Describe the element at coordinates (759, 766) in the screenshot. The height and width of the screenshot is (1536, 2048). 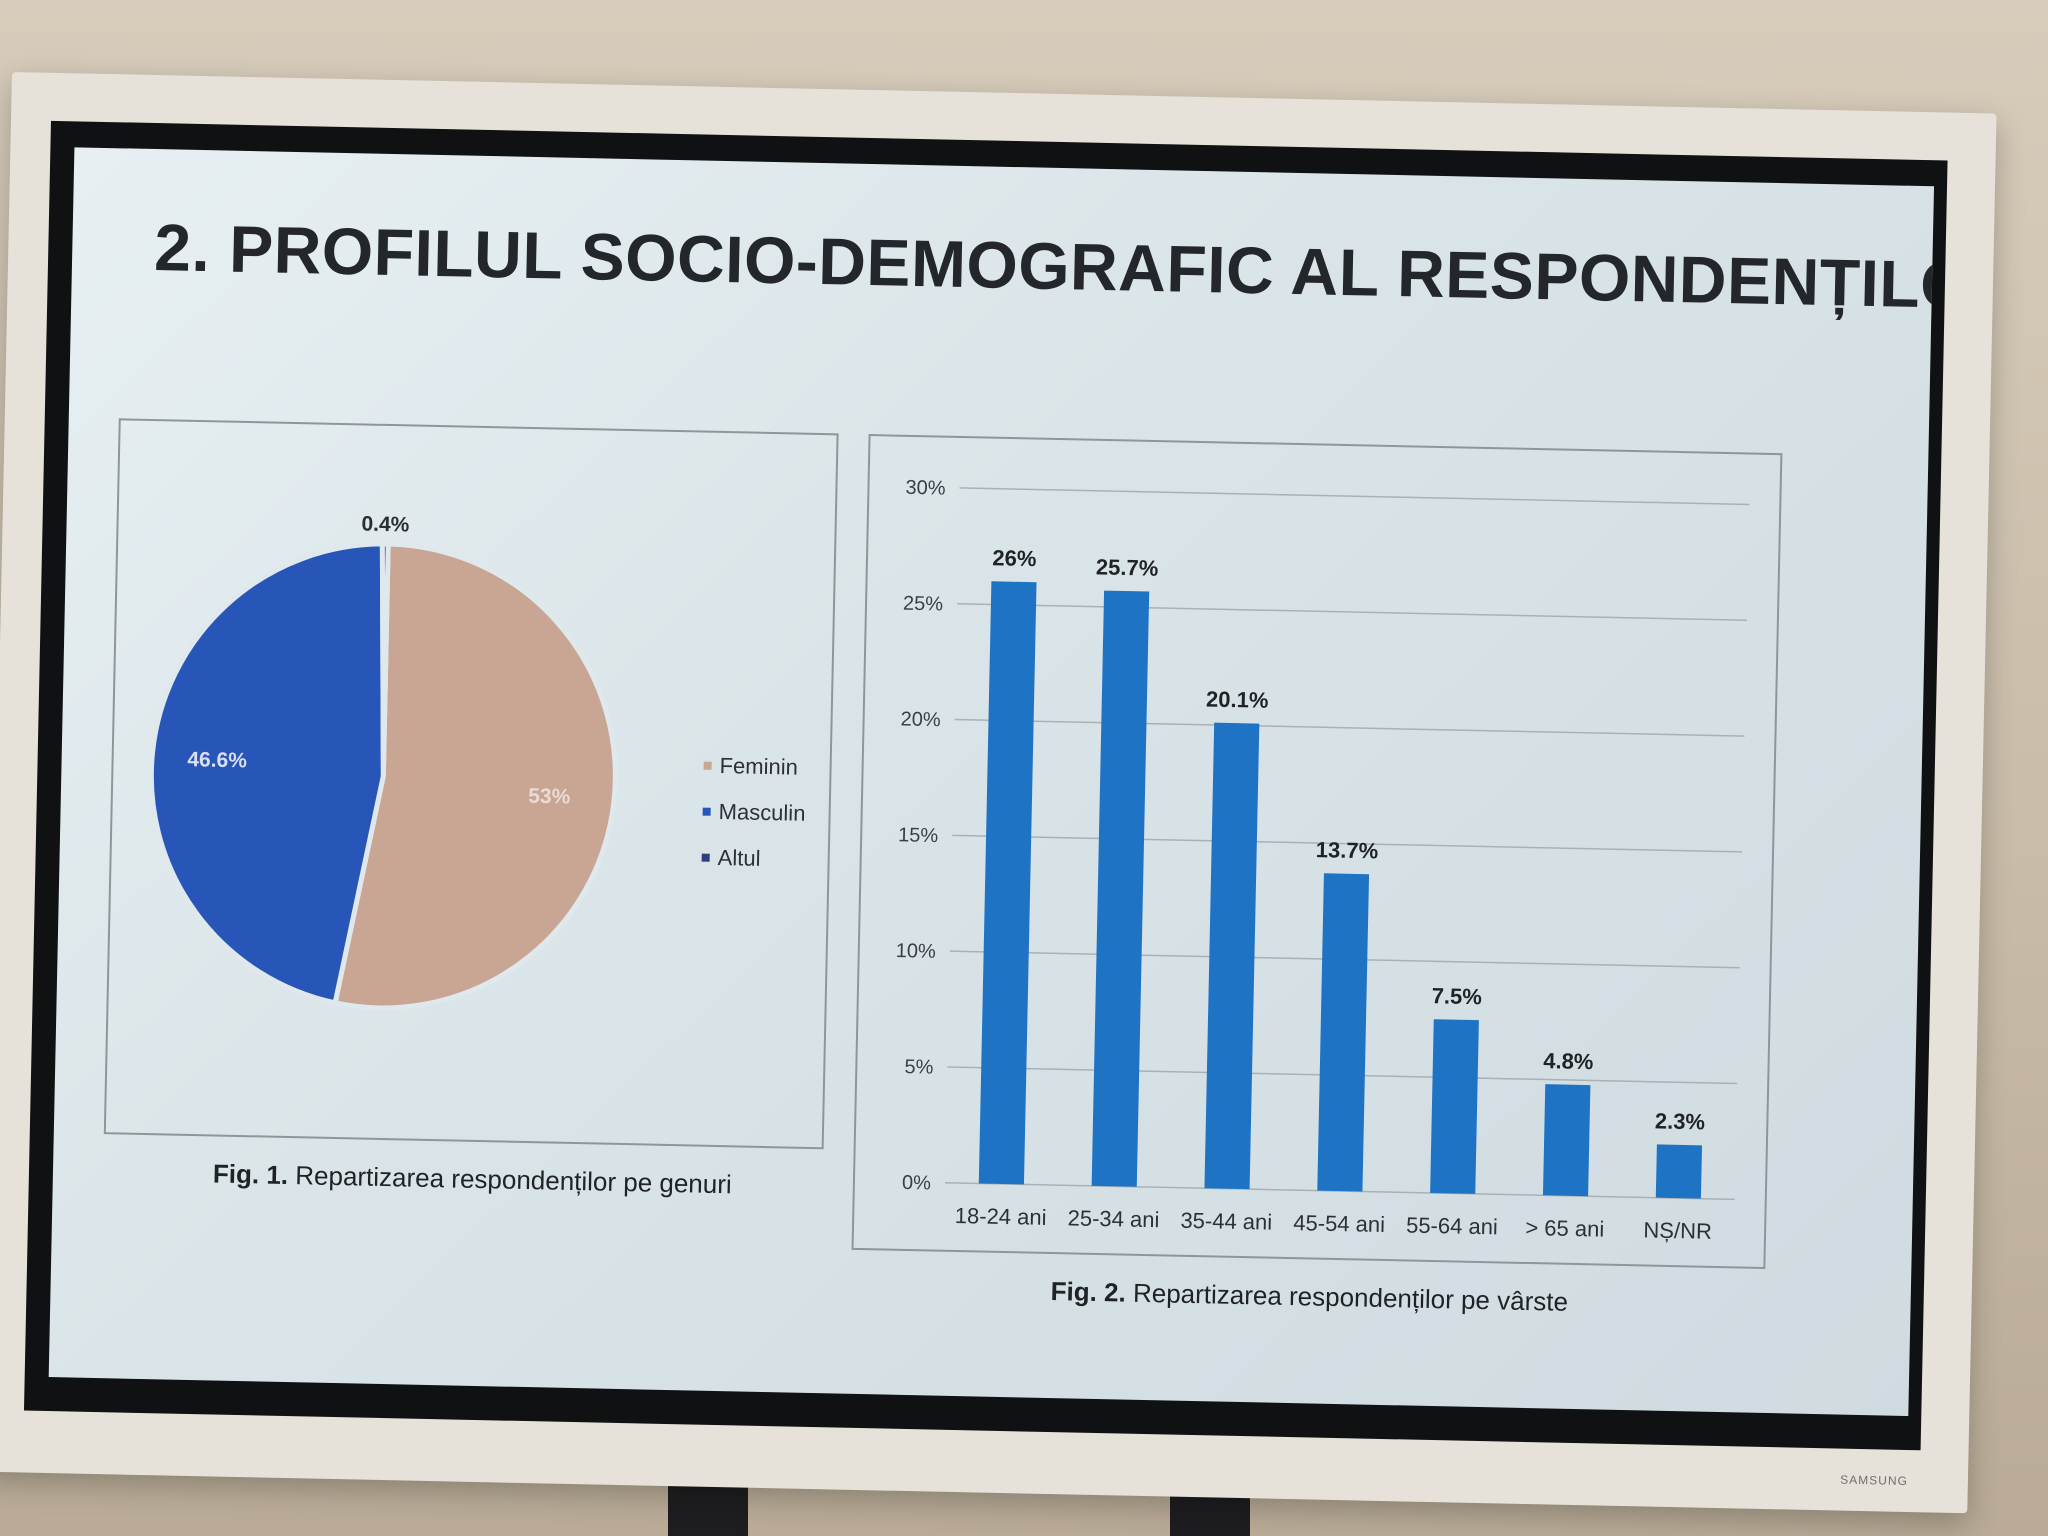
I see `legend-label-feminin: Feminin` at that location.